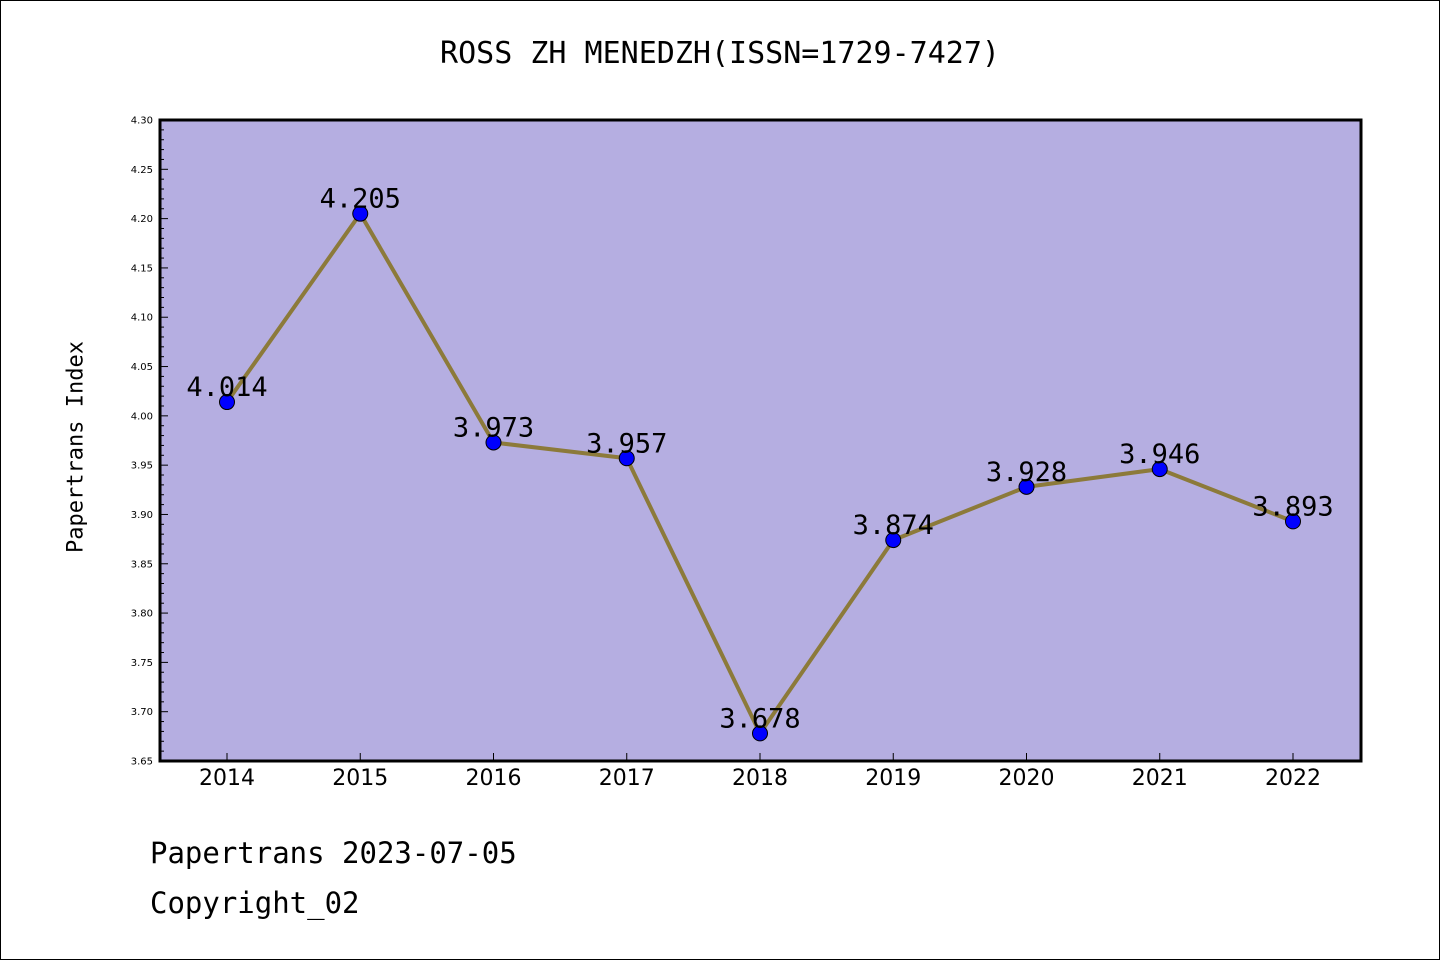 The height and width of the screenshot is (960, 1440). What do you see at coordinates (493, 427) in the screenshot?
I see `data-label: 3.973` at bounding box center [493, 427].